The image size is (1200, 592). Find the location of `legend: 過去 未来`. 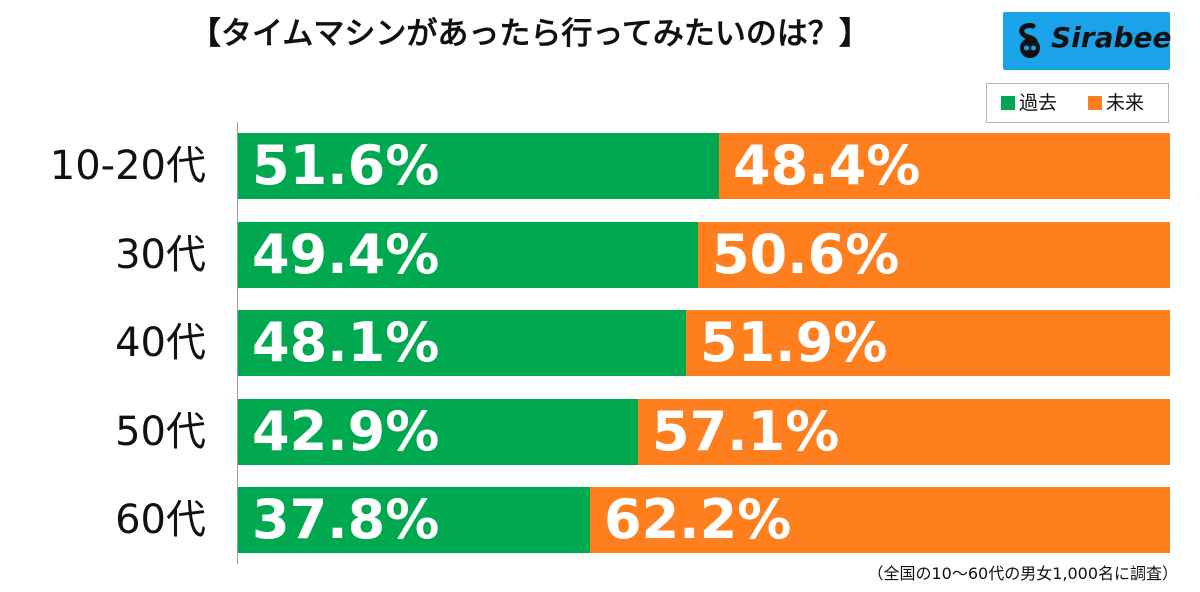

legend: 過去 未来 is located at coordinates (1077, 103).